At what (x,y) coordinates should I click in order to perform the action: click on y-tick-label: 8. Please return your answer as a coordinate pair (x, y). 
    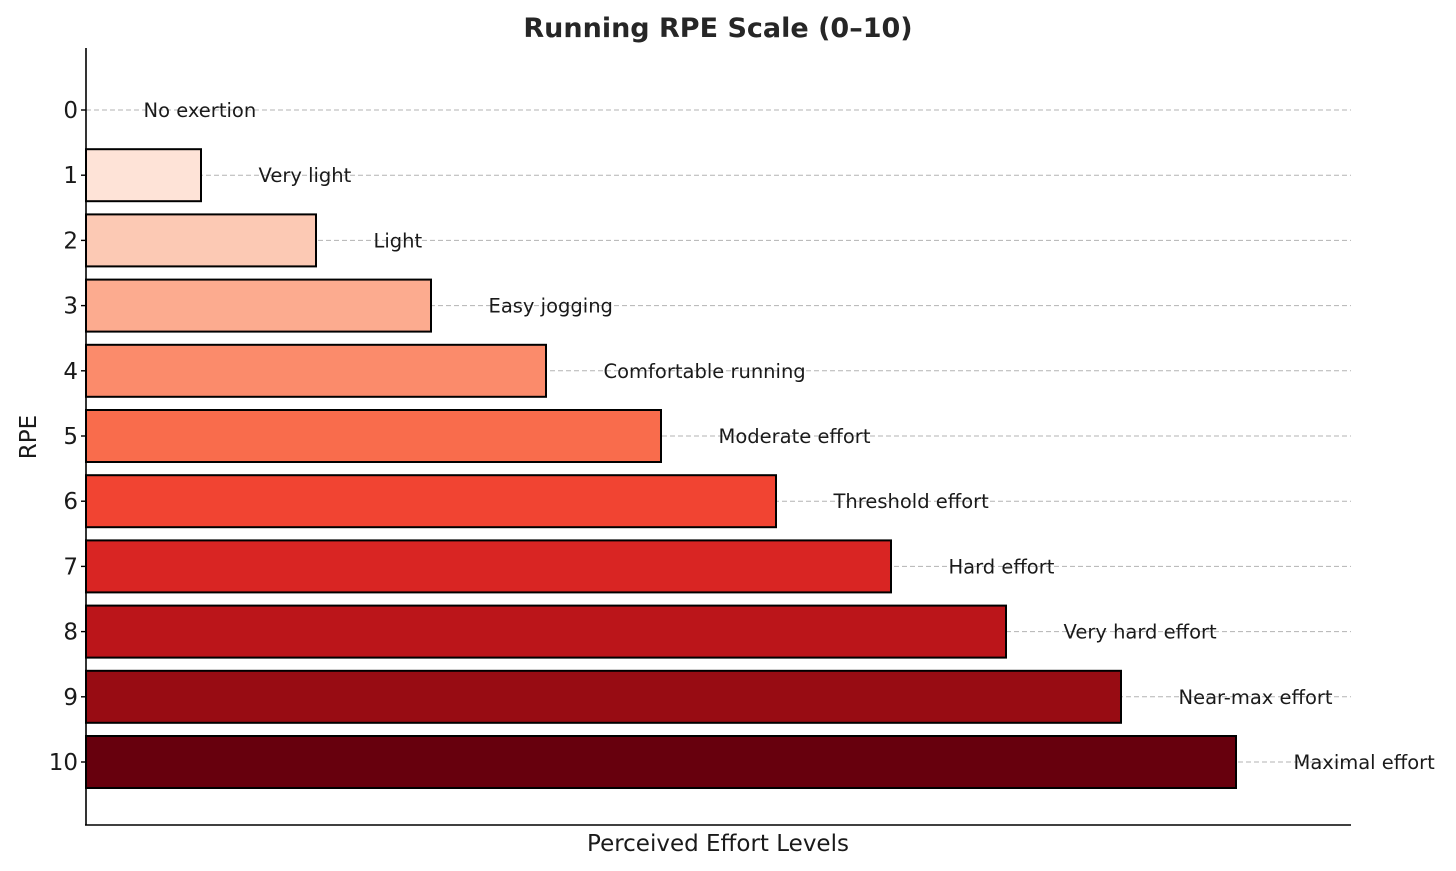
    Looking at the image, I should click on (70, 633).